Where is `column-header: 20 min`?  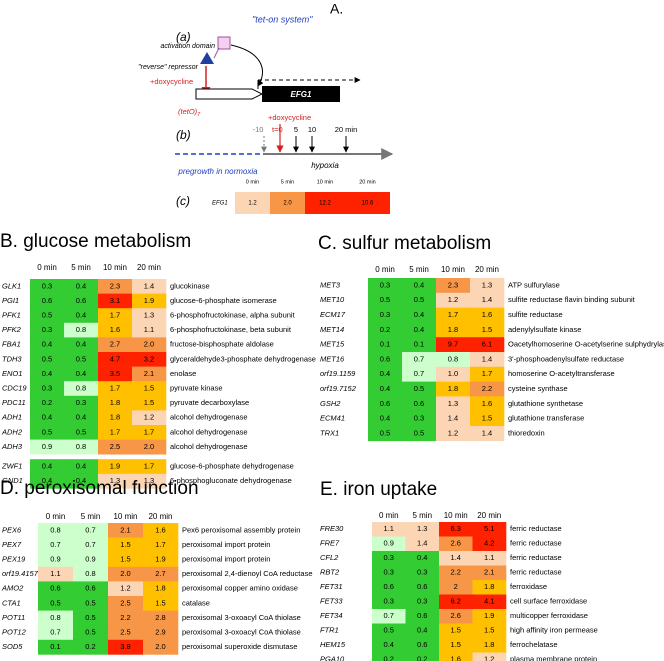 column-header: 20 min is located at coordinates (489, 515).